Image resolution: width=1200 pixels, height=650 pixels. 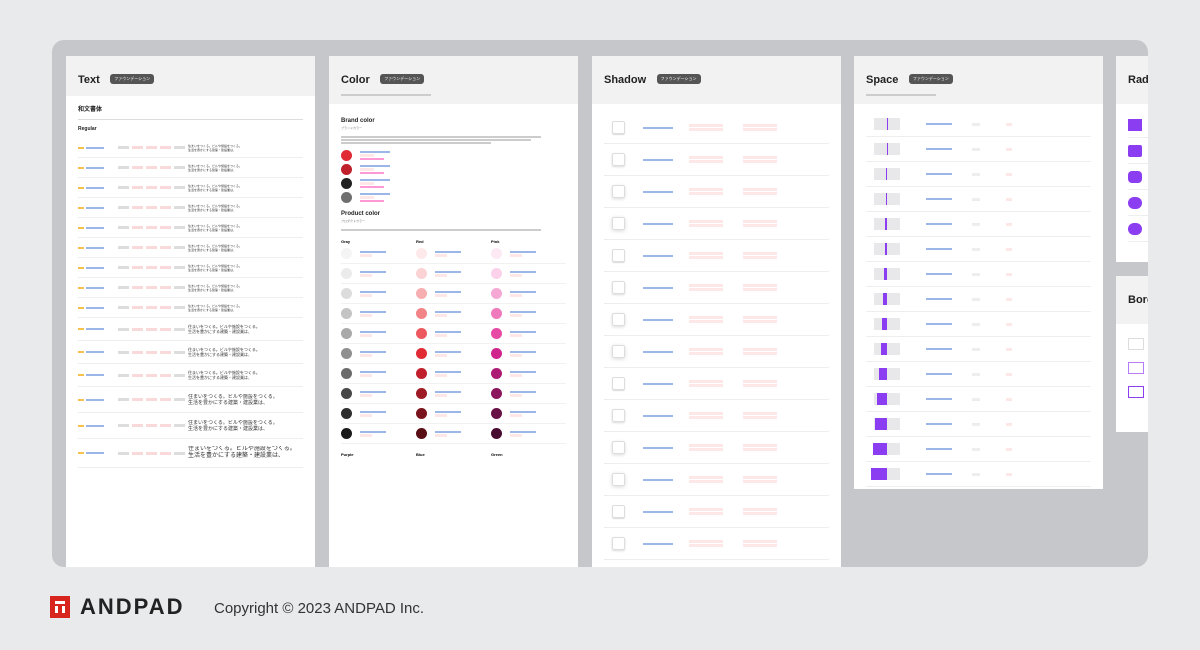 I want to click on text-card-title: Text, so click(x=89, y=80).